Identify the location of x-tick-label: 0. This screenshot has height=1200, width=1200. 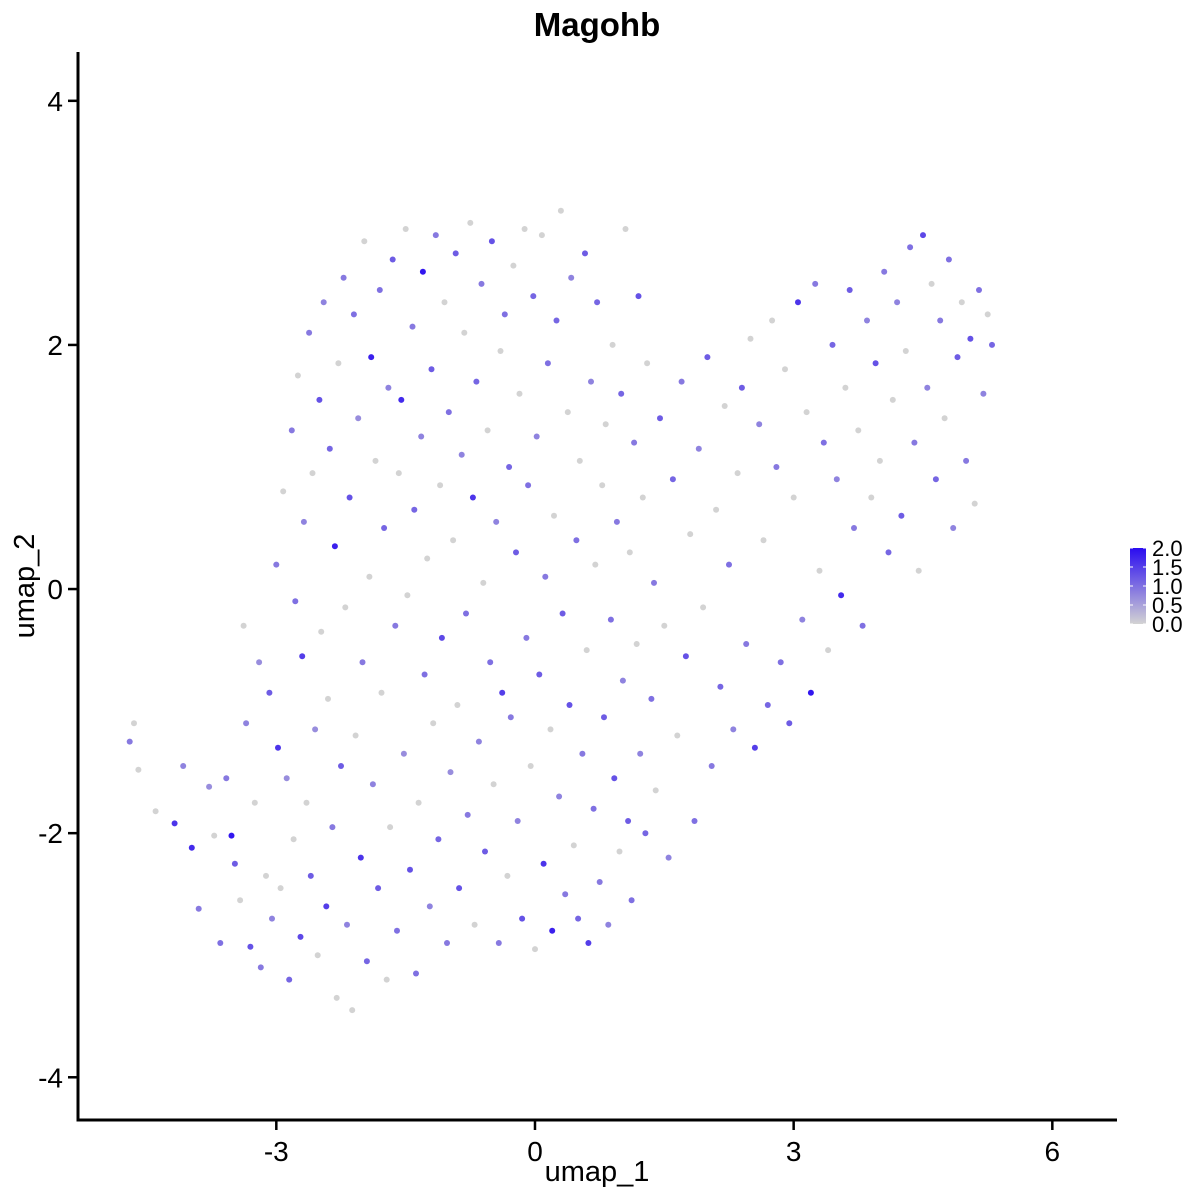
(535, 1151).